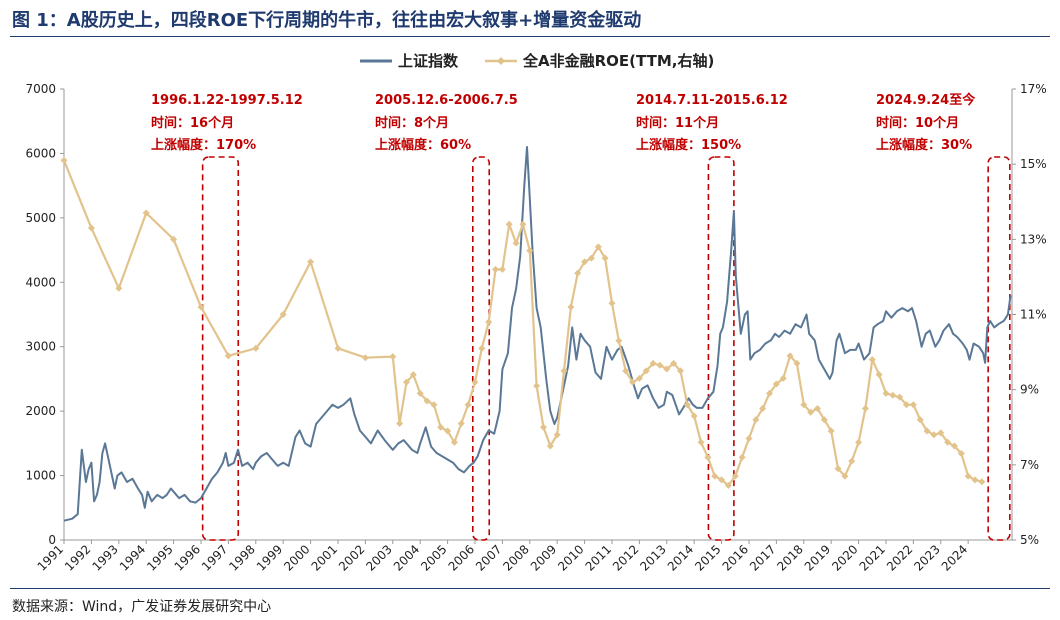 The image size is (1060, 620). Describe the element at coordinates (530, 588) in the screenshot. I see `source-divider` at that location.